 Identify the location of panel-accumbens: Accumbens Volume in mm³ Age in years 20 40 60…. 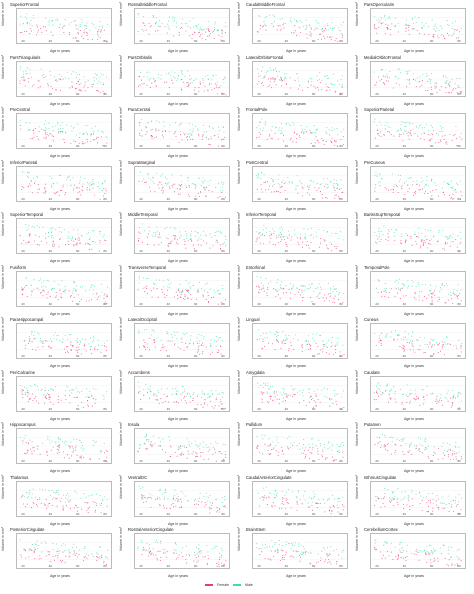
(177, 397).